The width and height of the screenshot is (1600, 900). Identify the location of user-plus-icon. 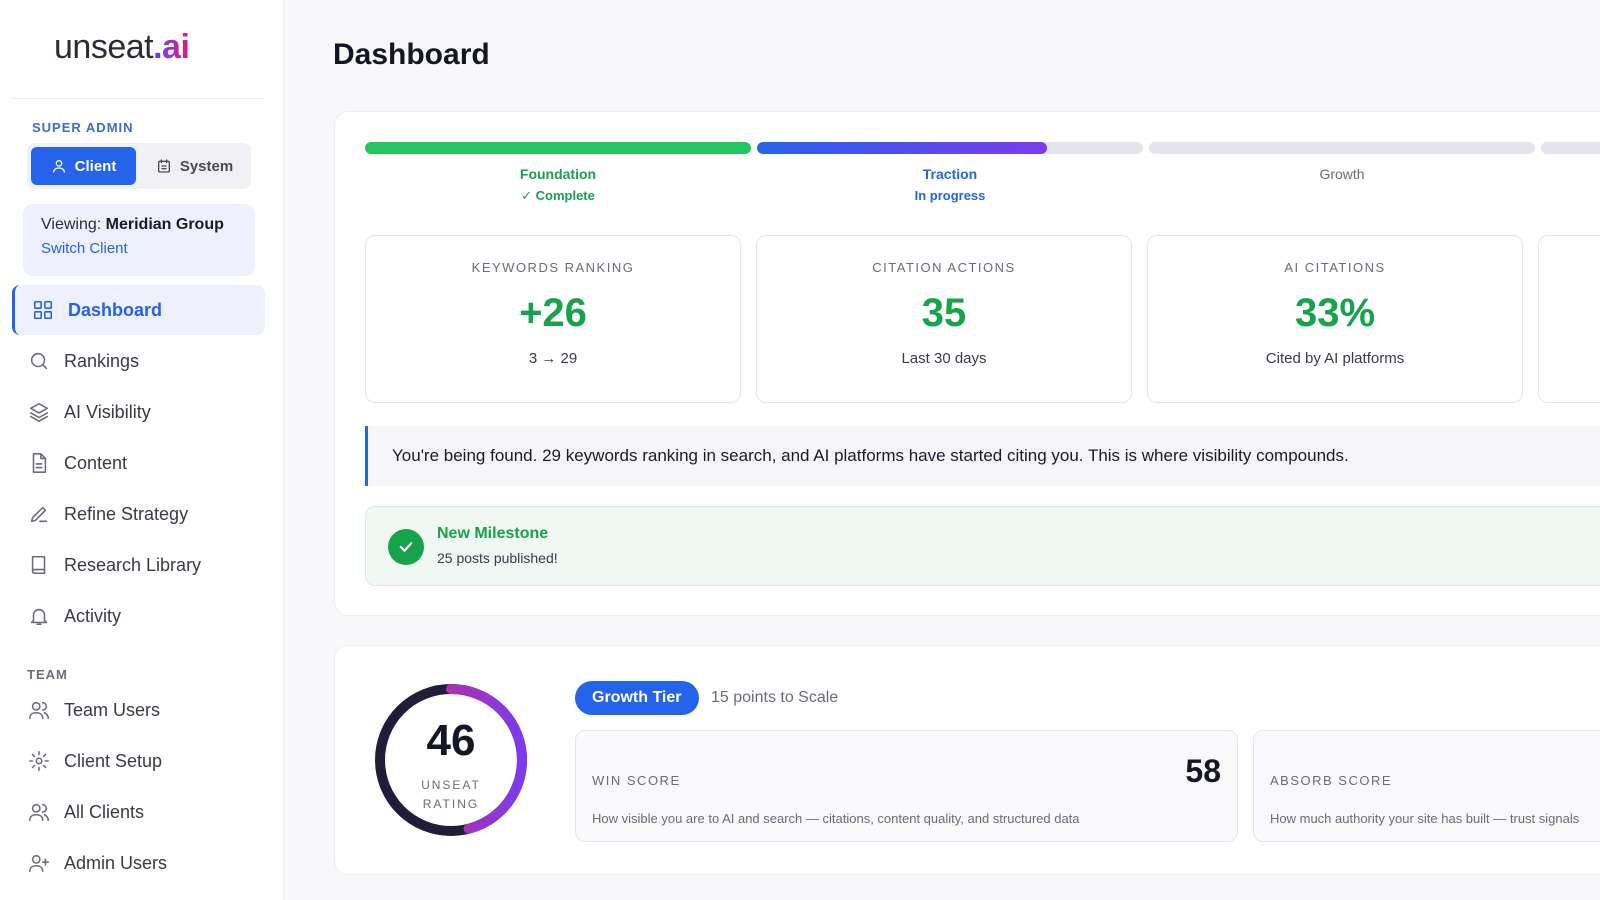
(39, 863).